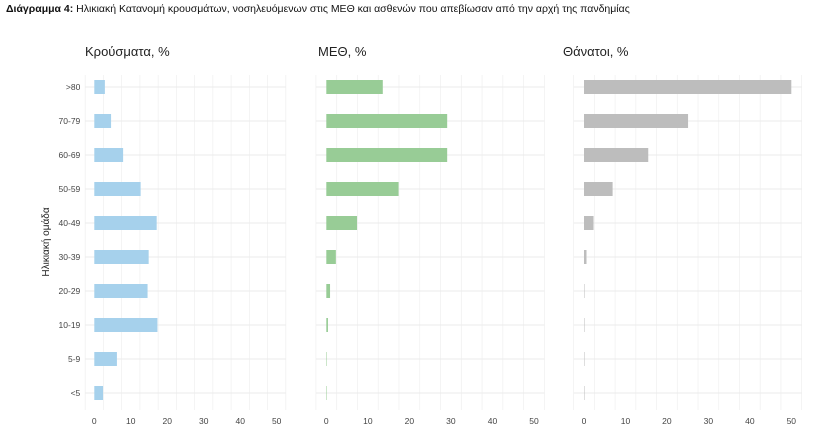 This screenshot has width=840, height=437. What do you see at coordinates (40, 9) in the screenshot?
I see `caption-label: Διάγραμμα 4:` at bounding box center [40, 9].